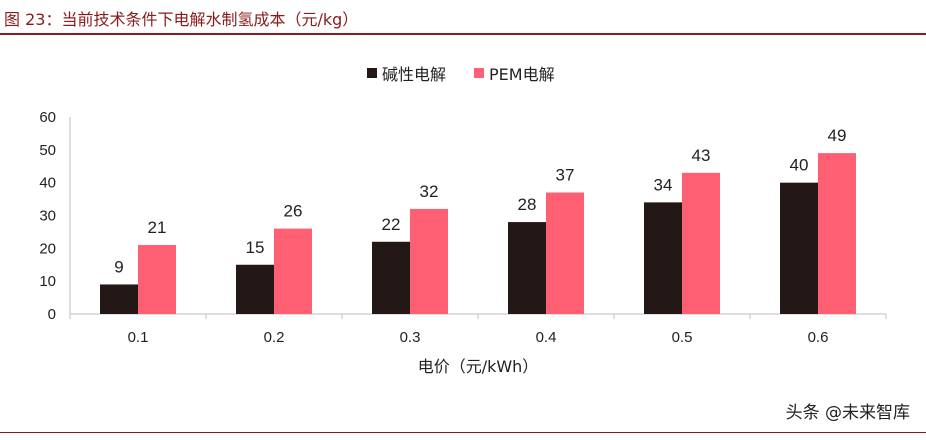 Image resolution: width=926 pixels, height=440 pixels. I want to click on y-tick-label: 20, so click(47, 248).